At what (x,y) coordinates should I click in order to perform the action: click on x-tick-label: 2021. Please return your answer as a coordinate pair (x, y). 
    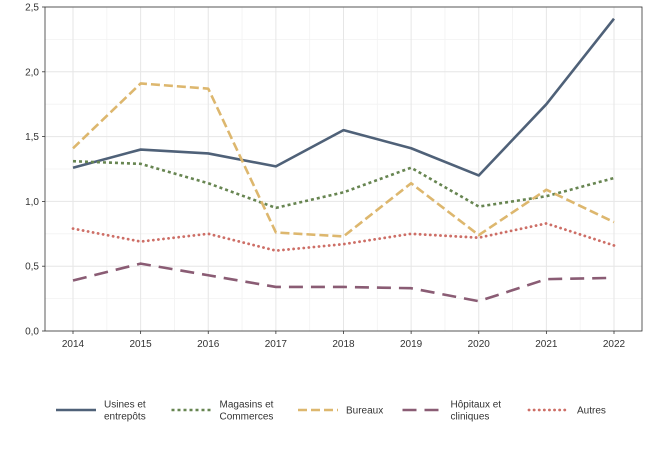
    Looking at the image, I should click on (546, 344).